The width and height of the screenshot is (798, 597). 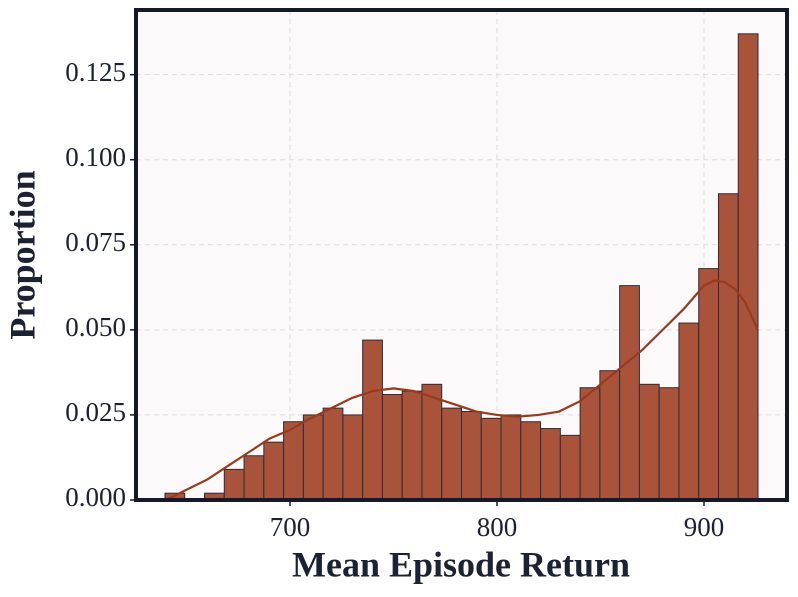 I want to click on x-tick-label: 800, so click(x=497, y=527).